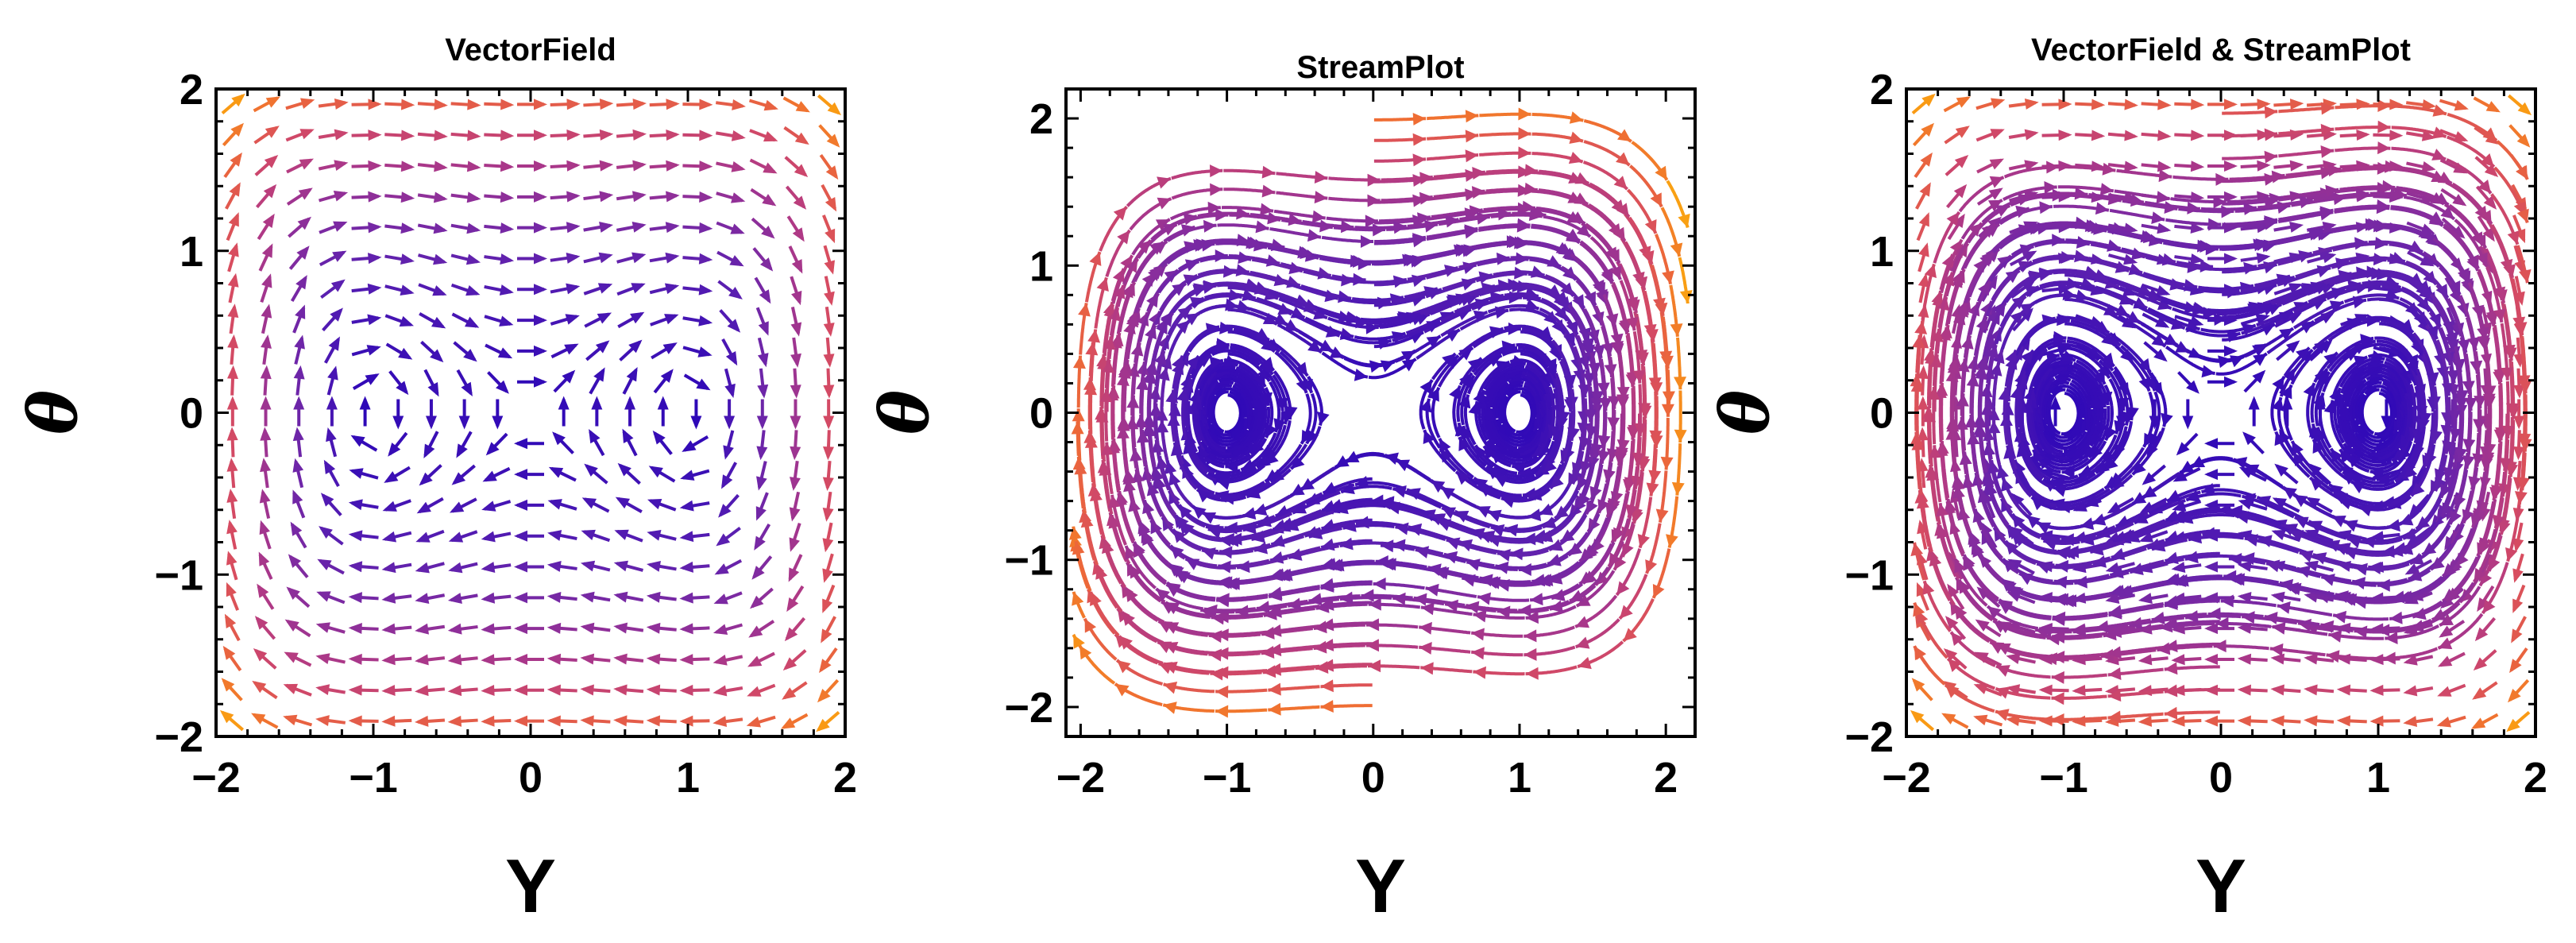  Describe the element at coordinates (530, 50) in the screenshot. I see `panel-title: VectorField` at that location.